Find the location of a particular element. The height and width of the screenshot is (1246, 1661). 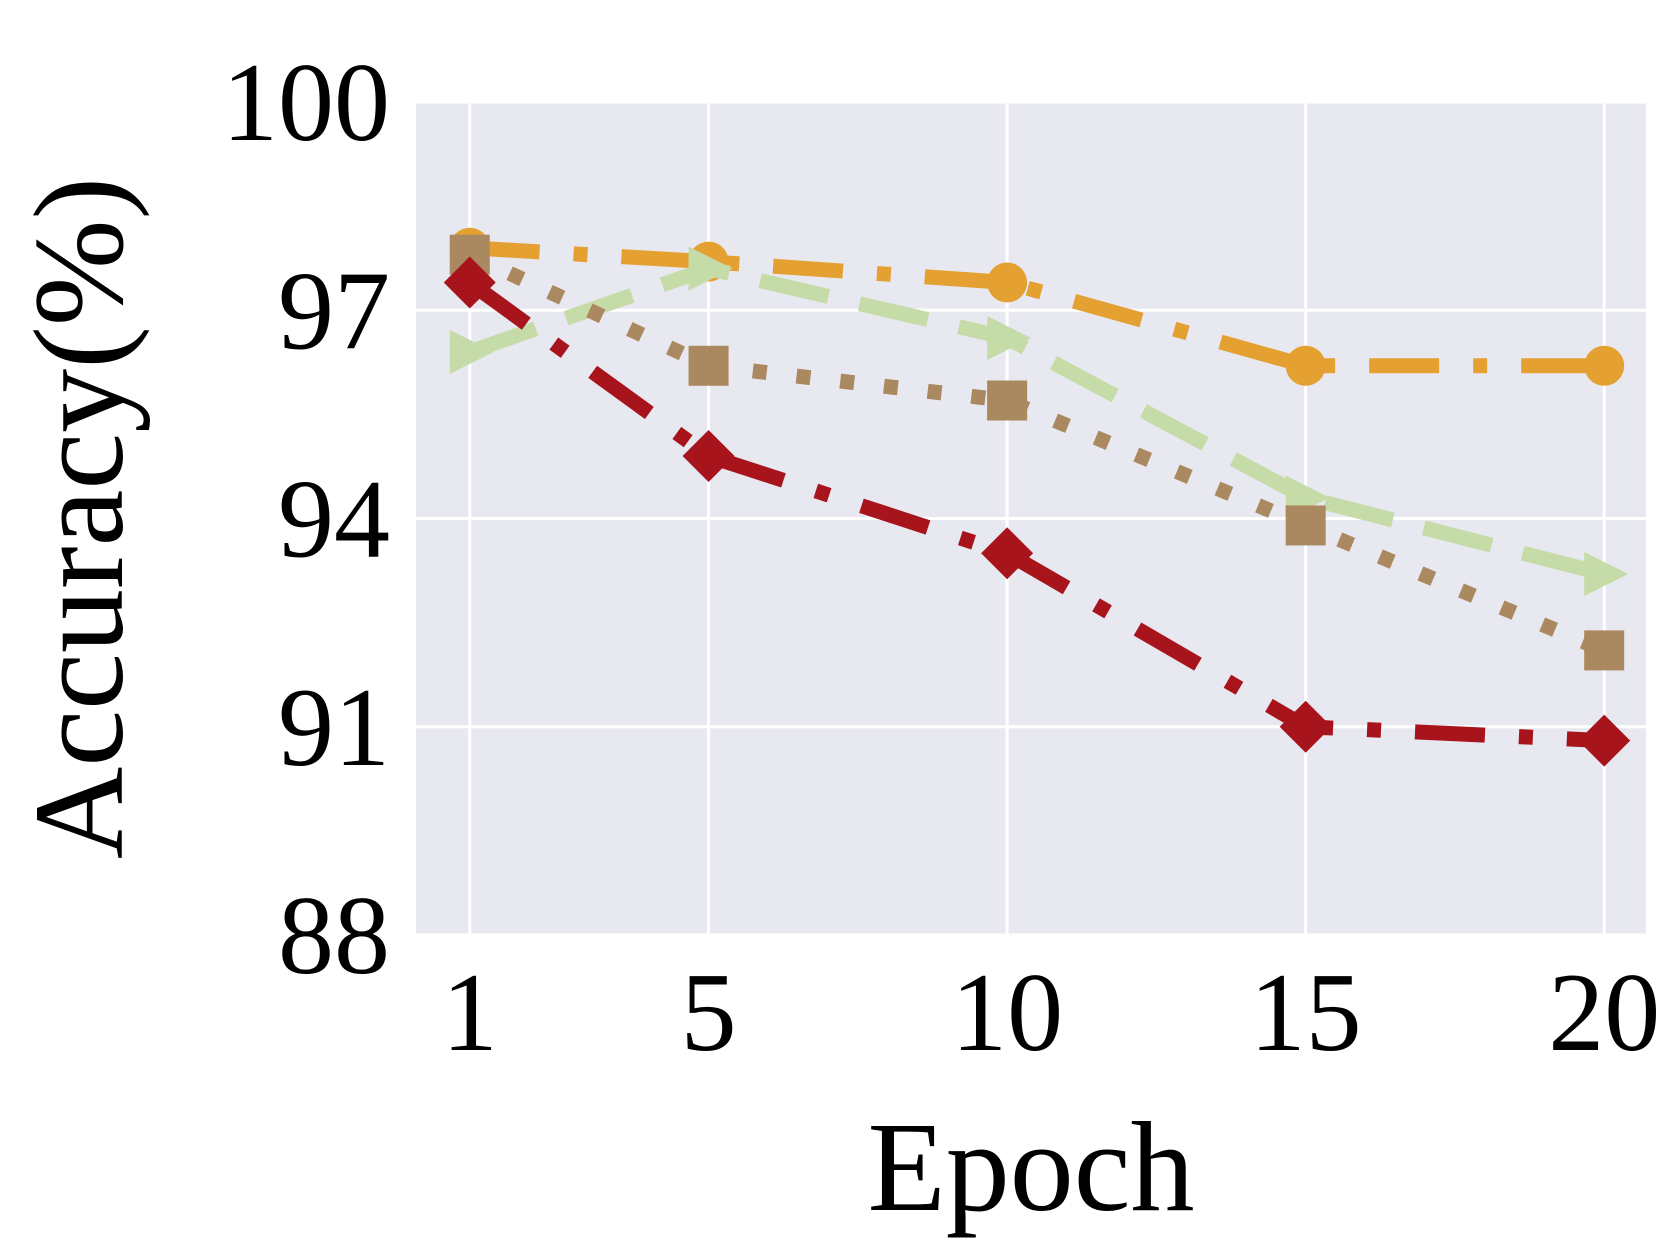

y-tick-label-91: 91 is located at coordinates (334, 728).